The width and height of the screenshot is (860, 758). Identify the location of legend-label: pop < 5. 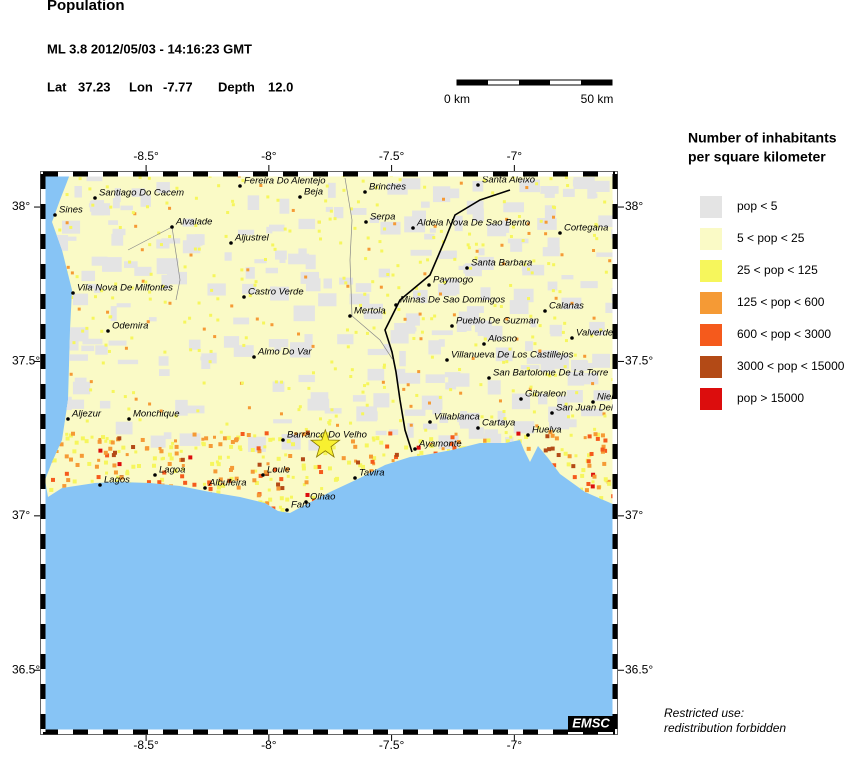
(757, 206).